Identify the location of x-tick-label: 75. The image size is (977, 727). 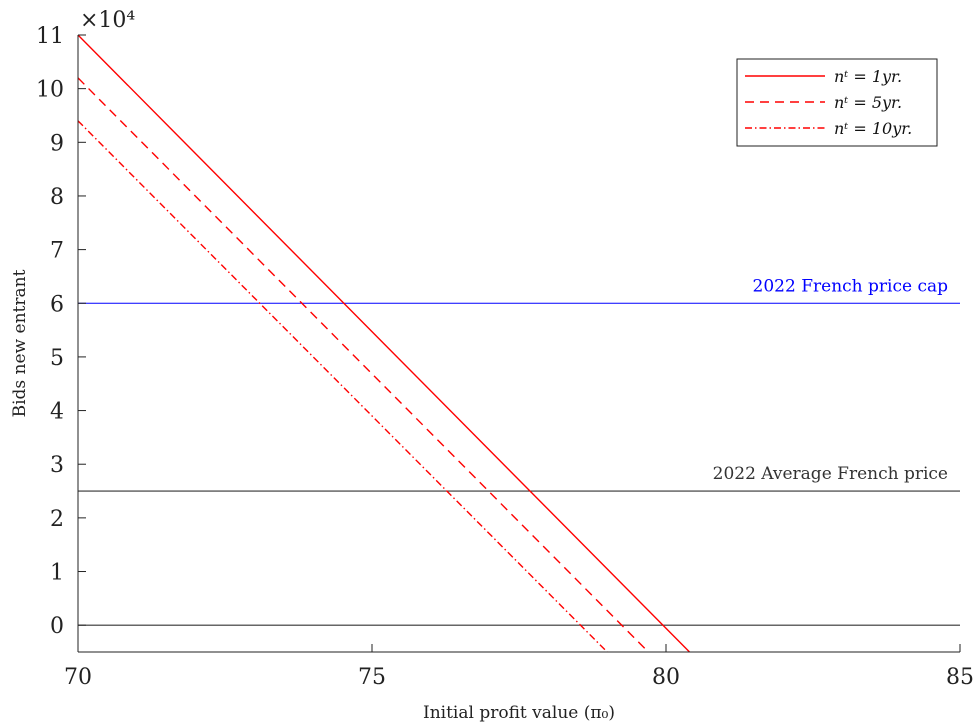
(372, 677).